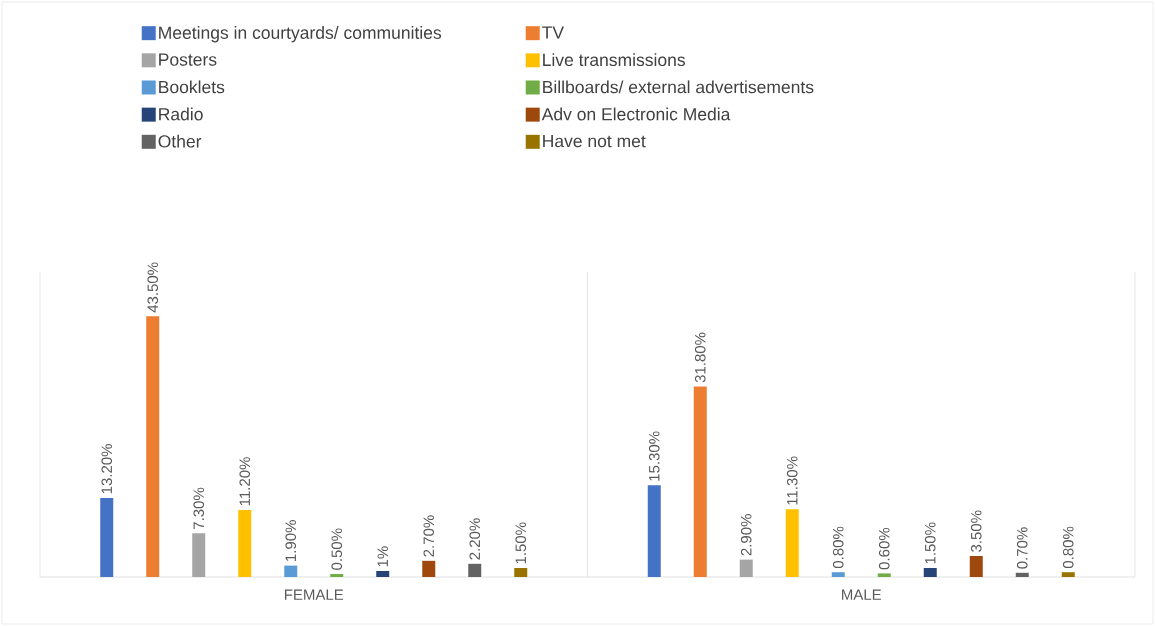 The image size is (1155, 626). I want to click on data-label: 7.30%, so click(199, 508).